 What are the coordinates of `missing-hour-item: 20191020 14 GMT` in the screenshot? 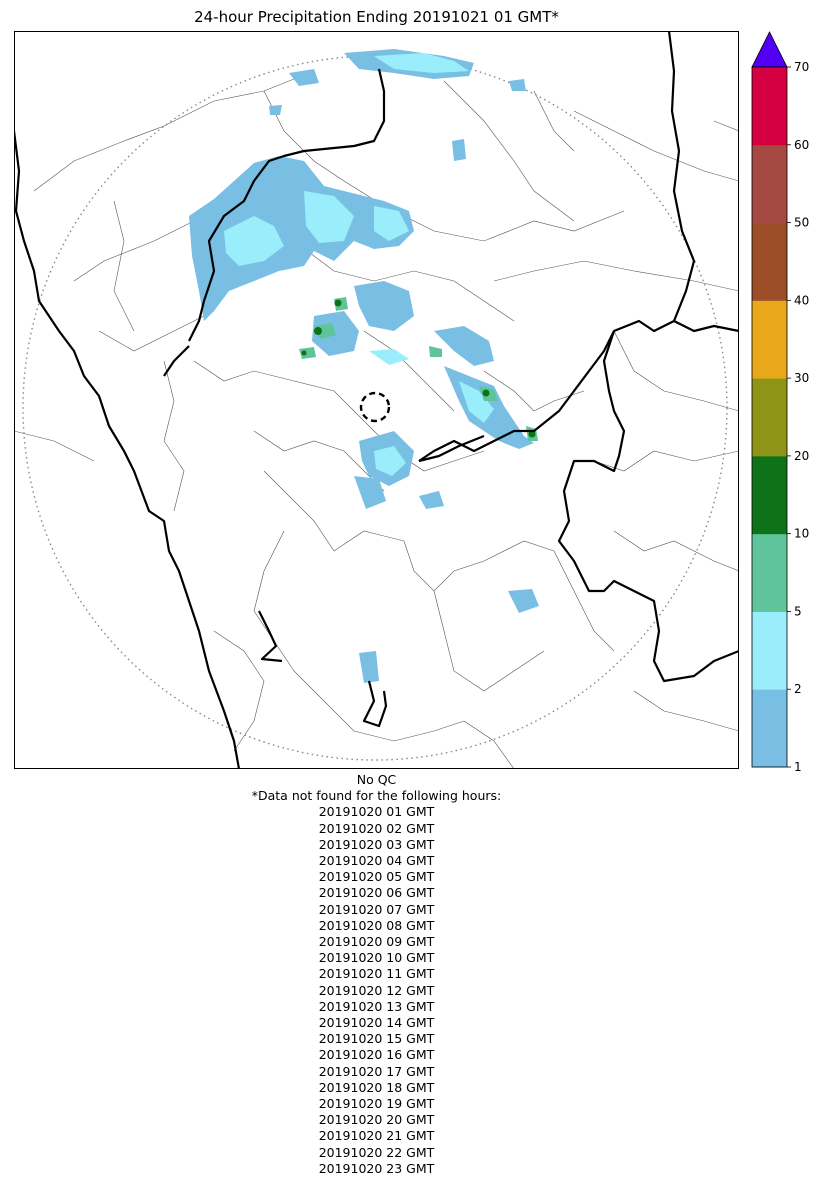 It's located at (376, 1023).